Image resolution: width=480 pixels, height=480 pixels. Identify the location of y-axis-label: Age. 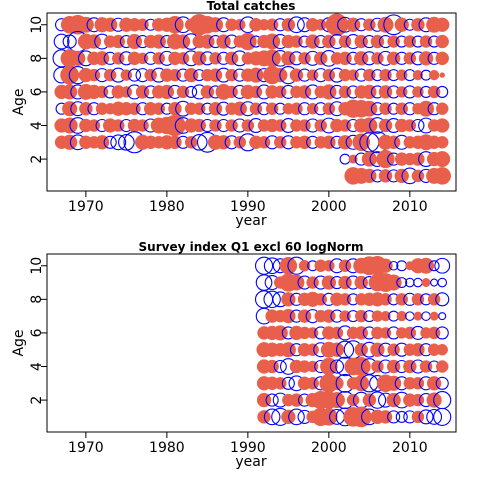
(19, 342).